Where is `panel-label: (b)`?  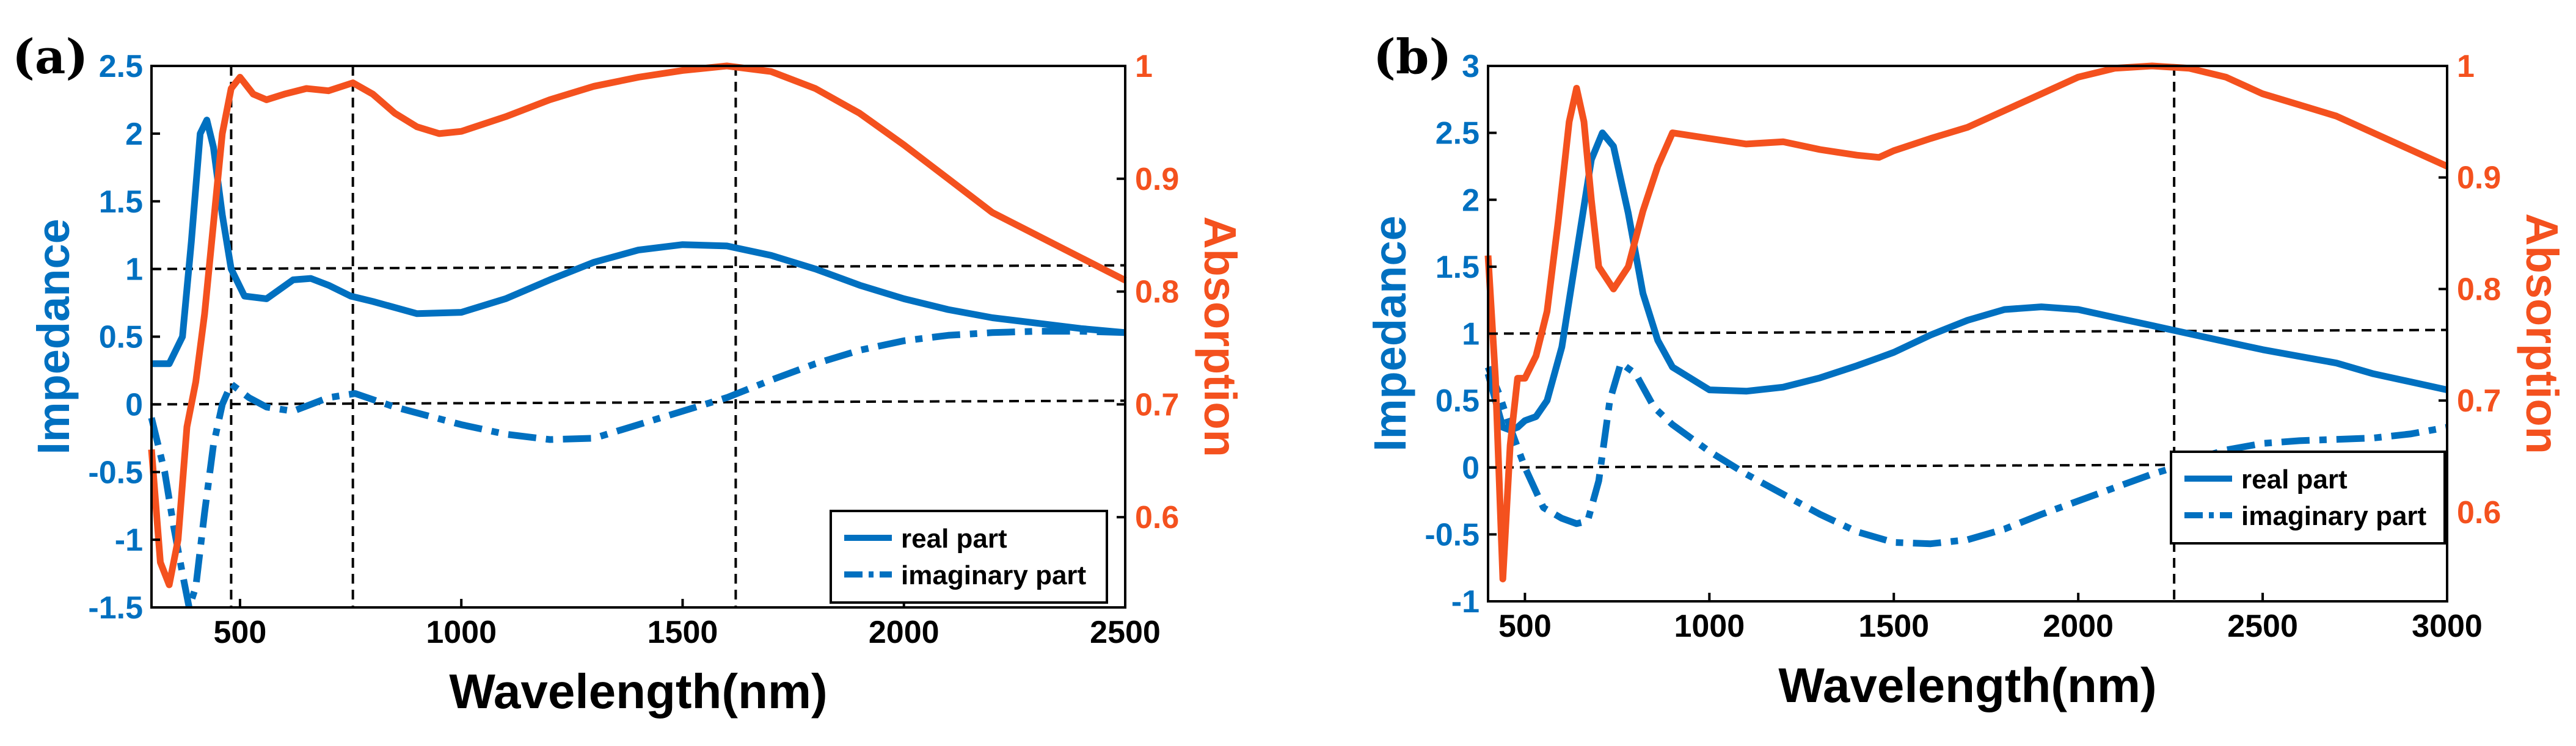
panel-label: (b) is located at coordinates (1412, 57).